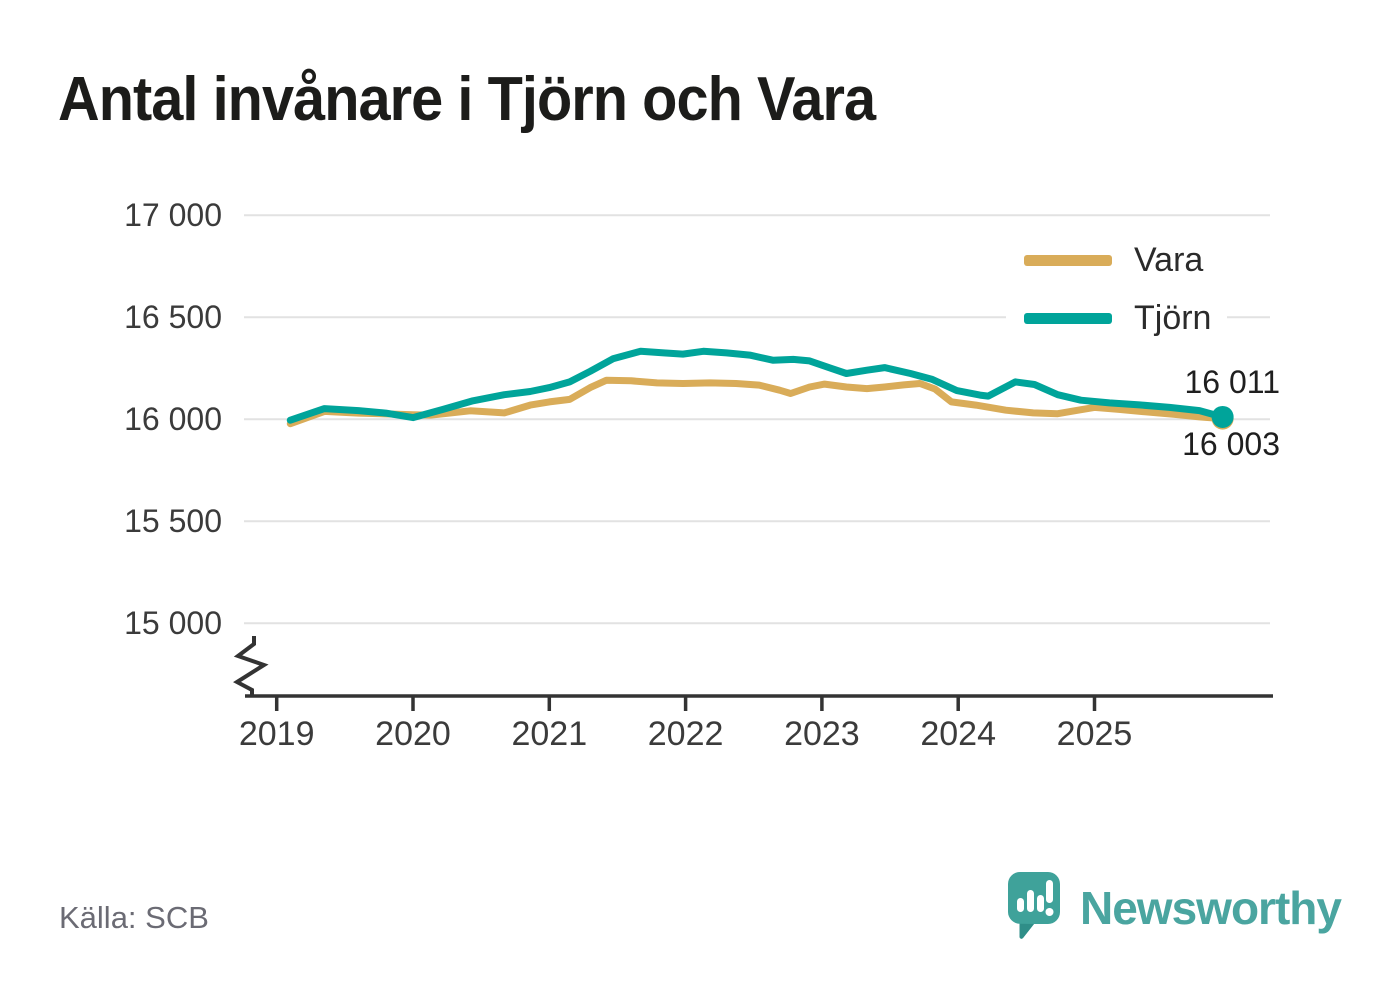  Describe the element at coordinates (251, 666) in the screenshot. I see `y-axis-break-icon` at that location.